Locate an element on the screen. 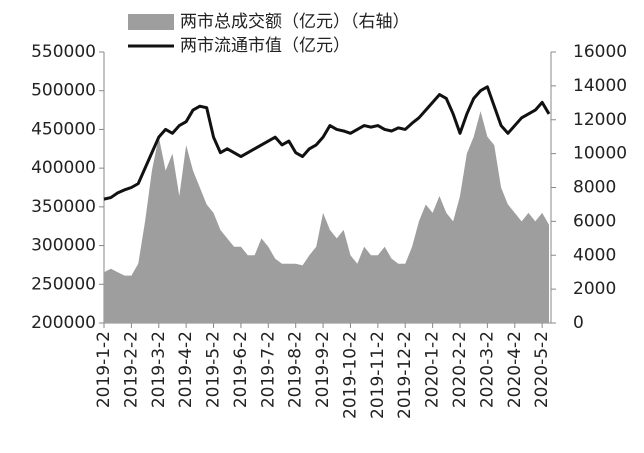  legend-swatch is located at coordinates (151, 22).